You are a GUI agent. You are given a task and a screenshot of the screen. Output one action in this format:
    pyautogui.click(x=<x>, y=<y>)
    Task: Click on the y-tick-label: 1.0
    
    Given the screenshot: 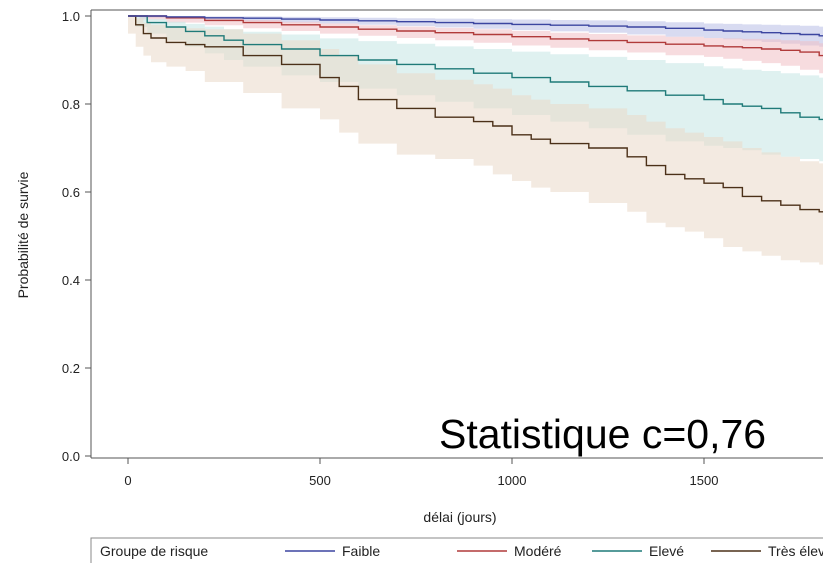 What is the action you would take?
    pyautogui.click(x=71, y=16)
    